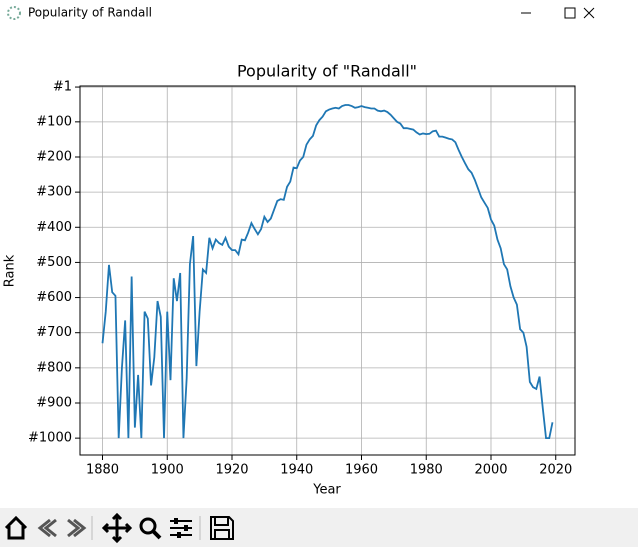  What do you see at coordinates (10, 270) in the screenshot?
I see `y-axis-label: Rank` at bounding box center [10, 270].